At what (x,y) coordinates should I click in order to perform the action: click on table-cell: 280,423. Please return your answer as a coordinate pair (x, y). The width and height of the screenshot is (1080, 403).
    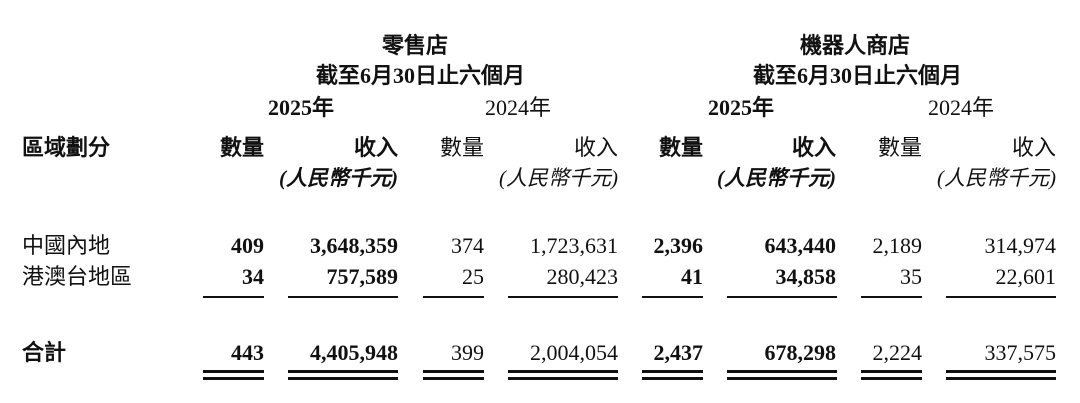
    Looking at the image, I should click on (582, 276).